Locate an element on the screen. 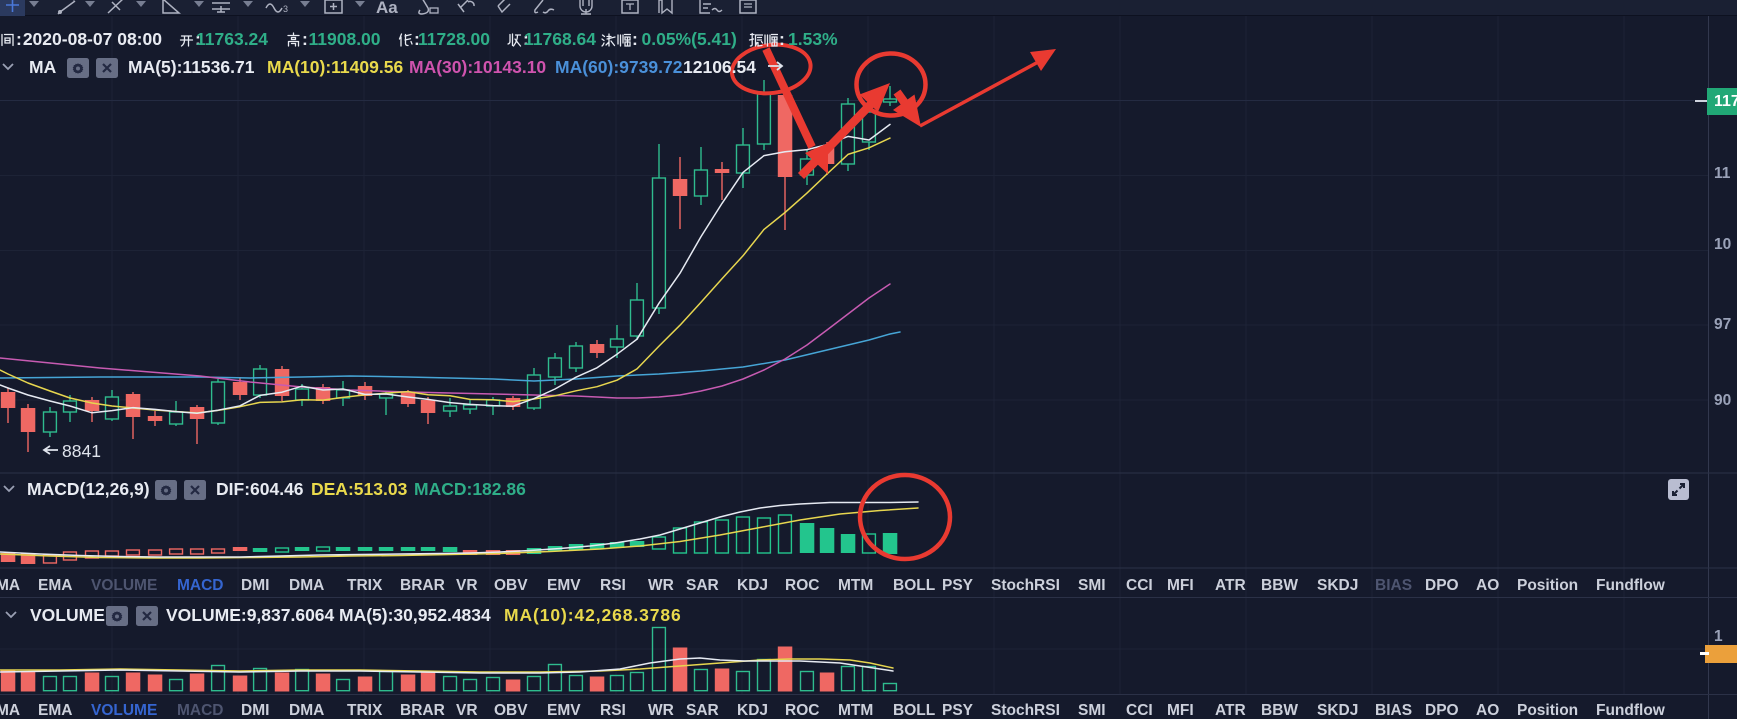 Image resolution: width=1737 pixels, height=719 pixels. svg-text: Aa is located at coordinates (387, 8).